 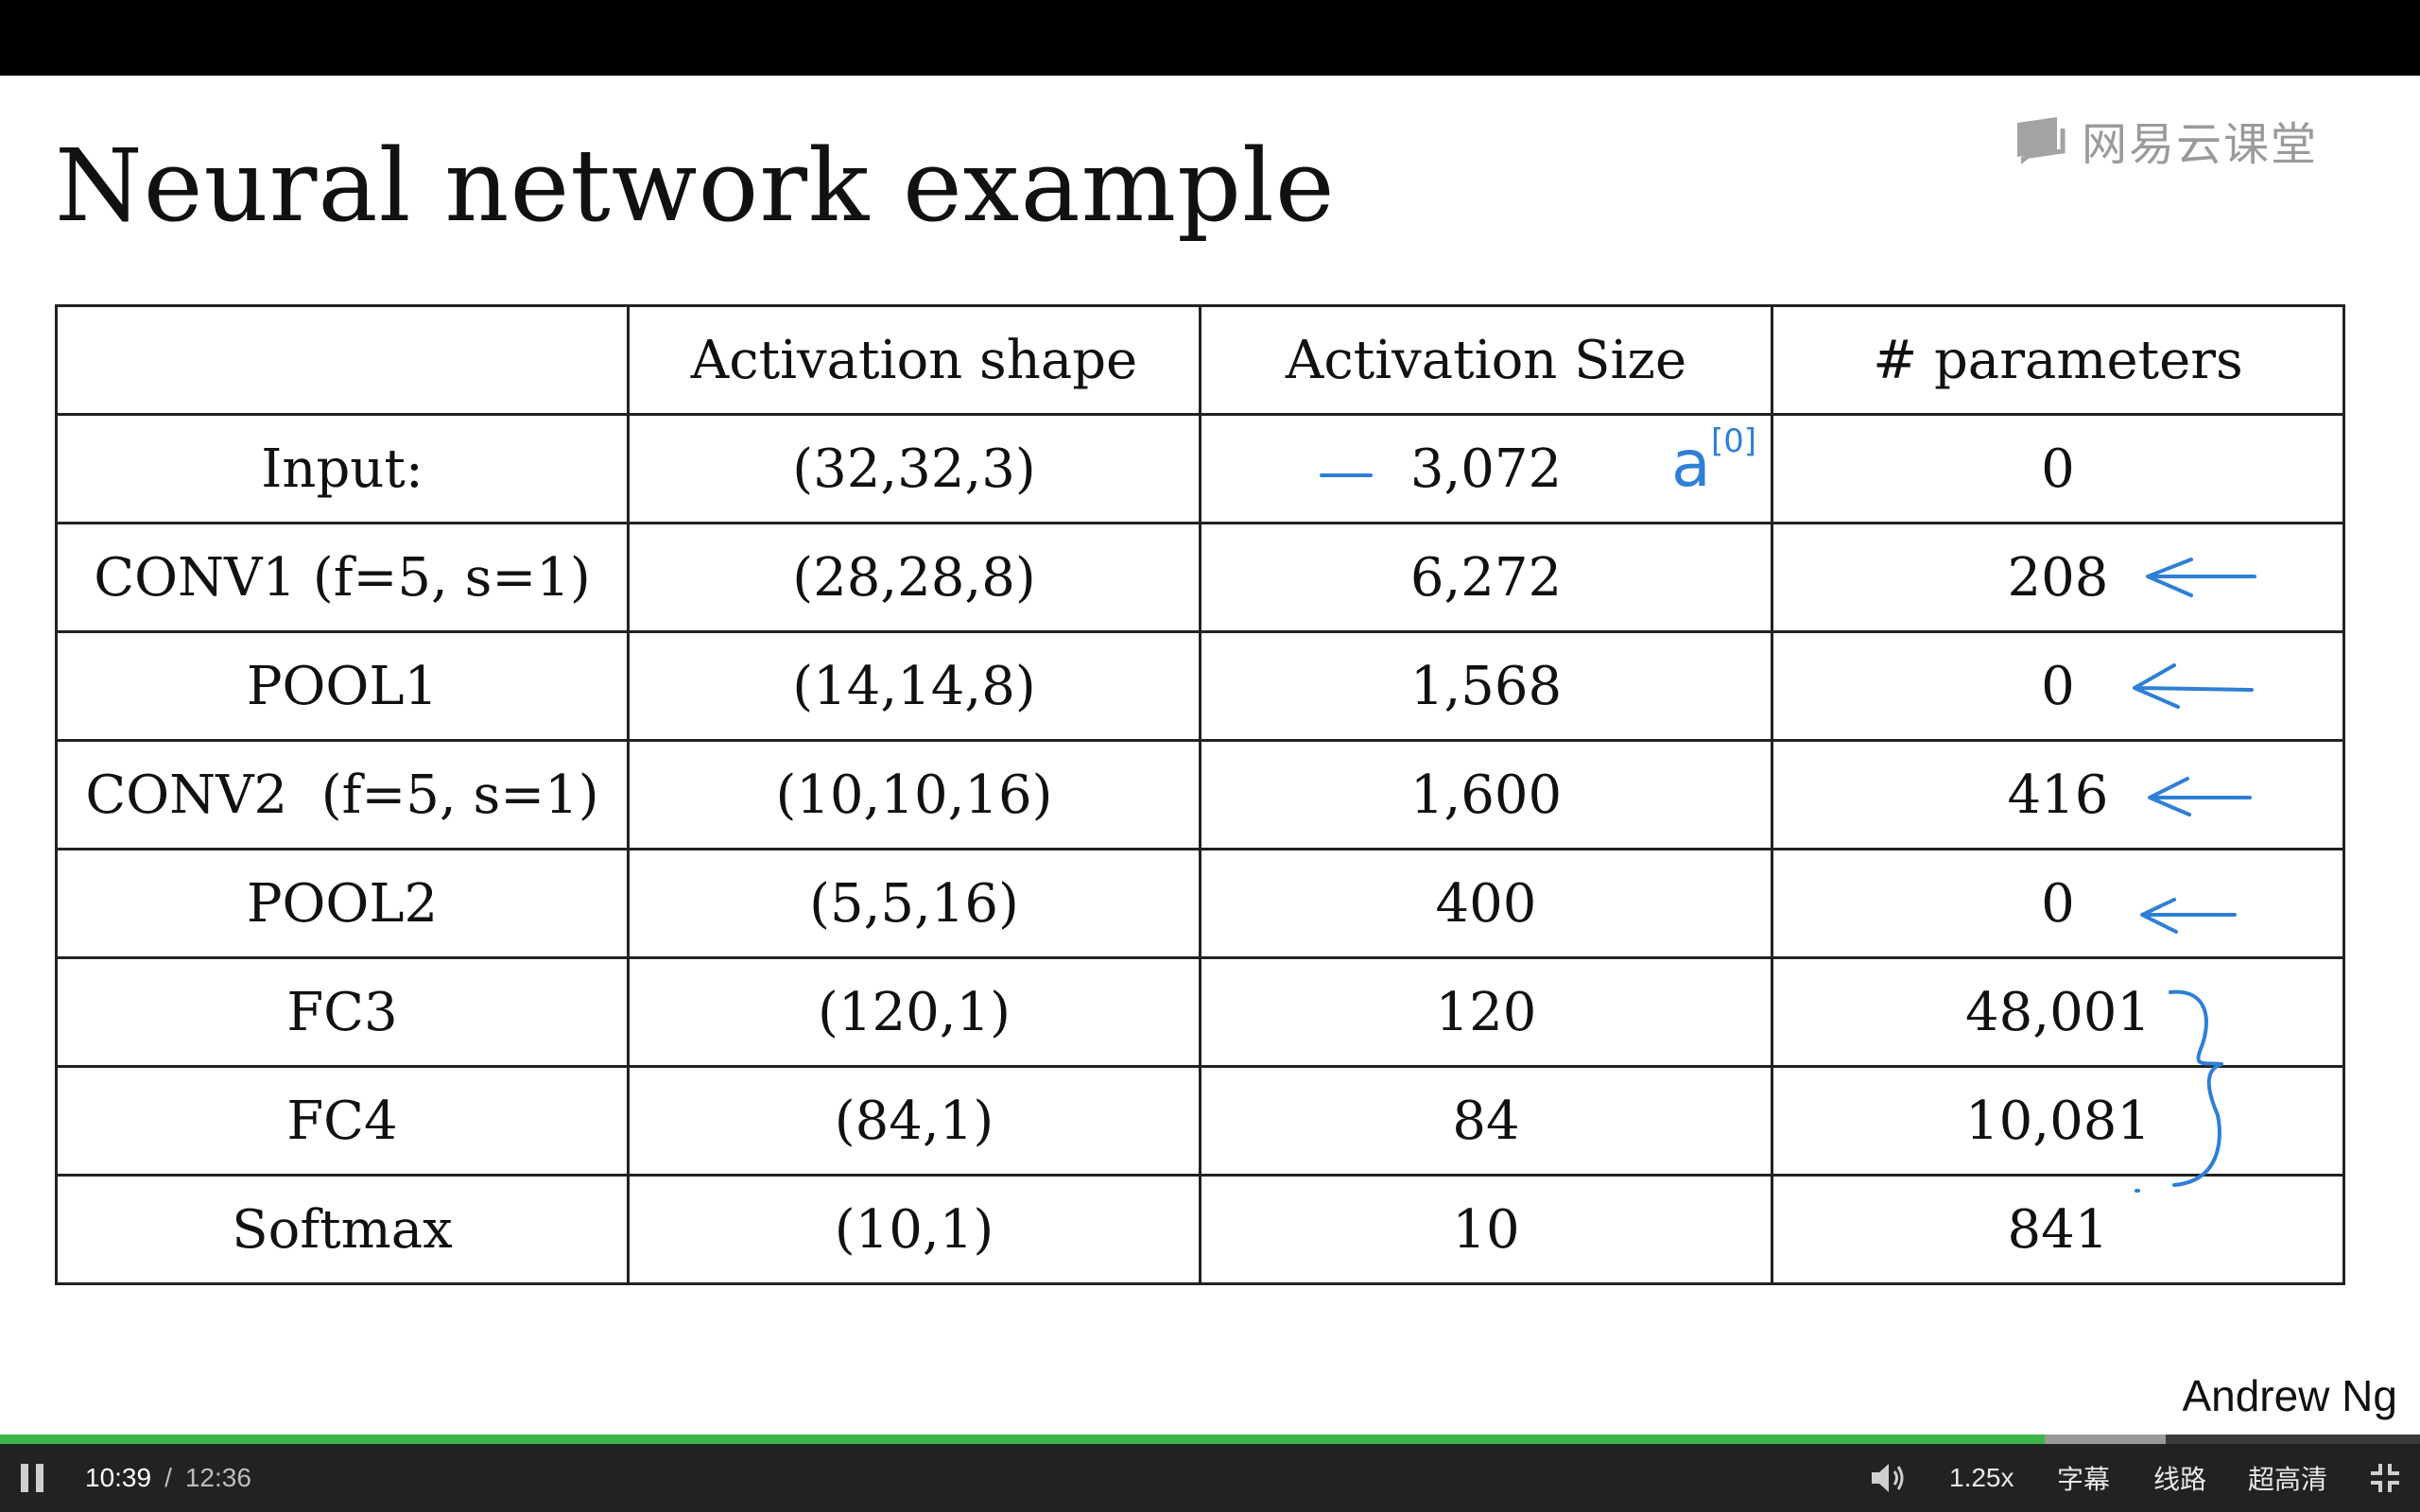 I want to click on quality-button: 超高清, so click(x=2288, y=1479).